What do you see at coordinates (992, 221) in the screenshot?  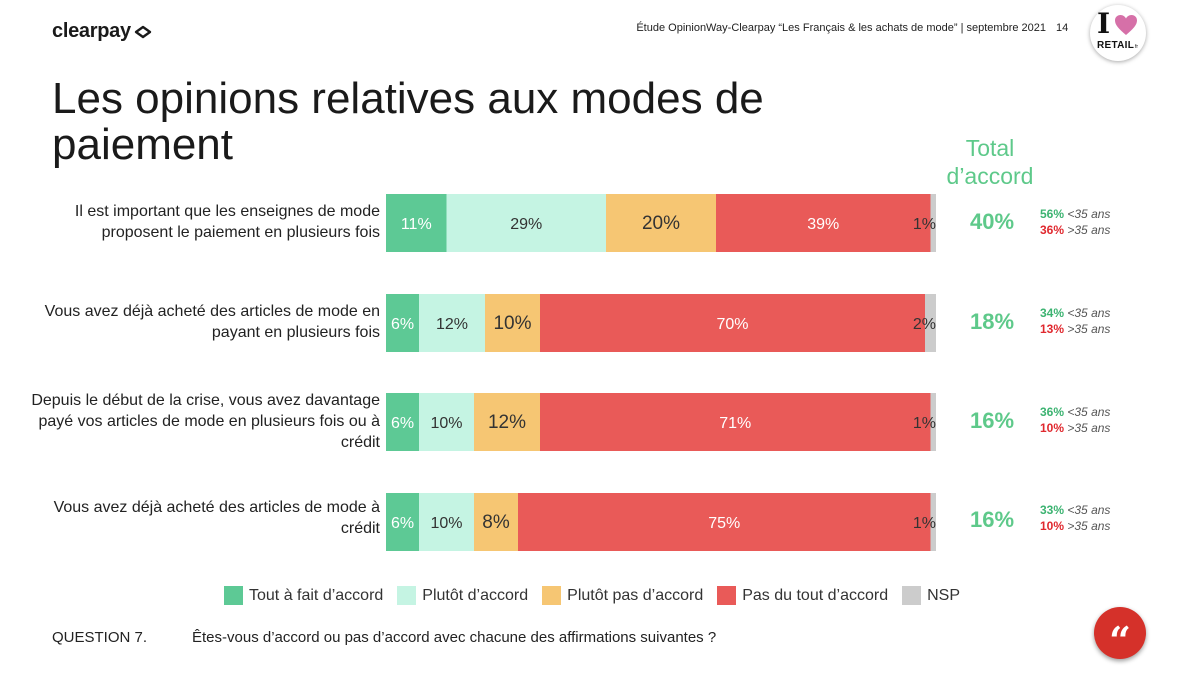 I see `total-value-1: 40%` at bounding box center [992, 221].